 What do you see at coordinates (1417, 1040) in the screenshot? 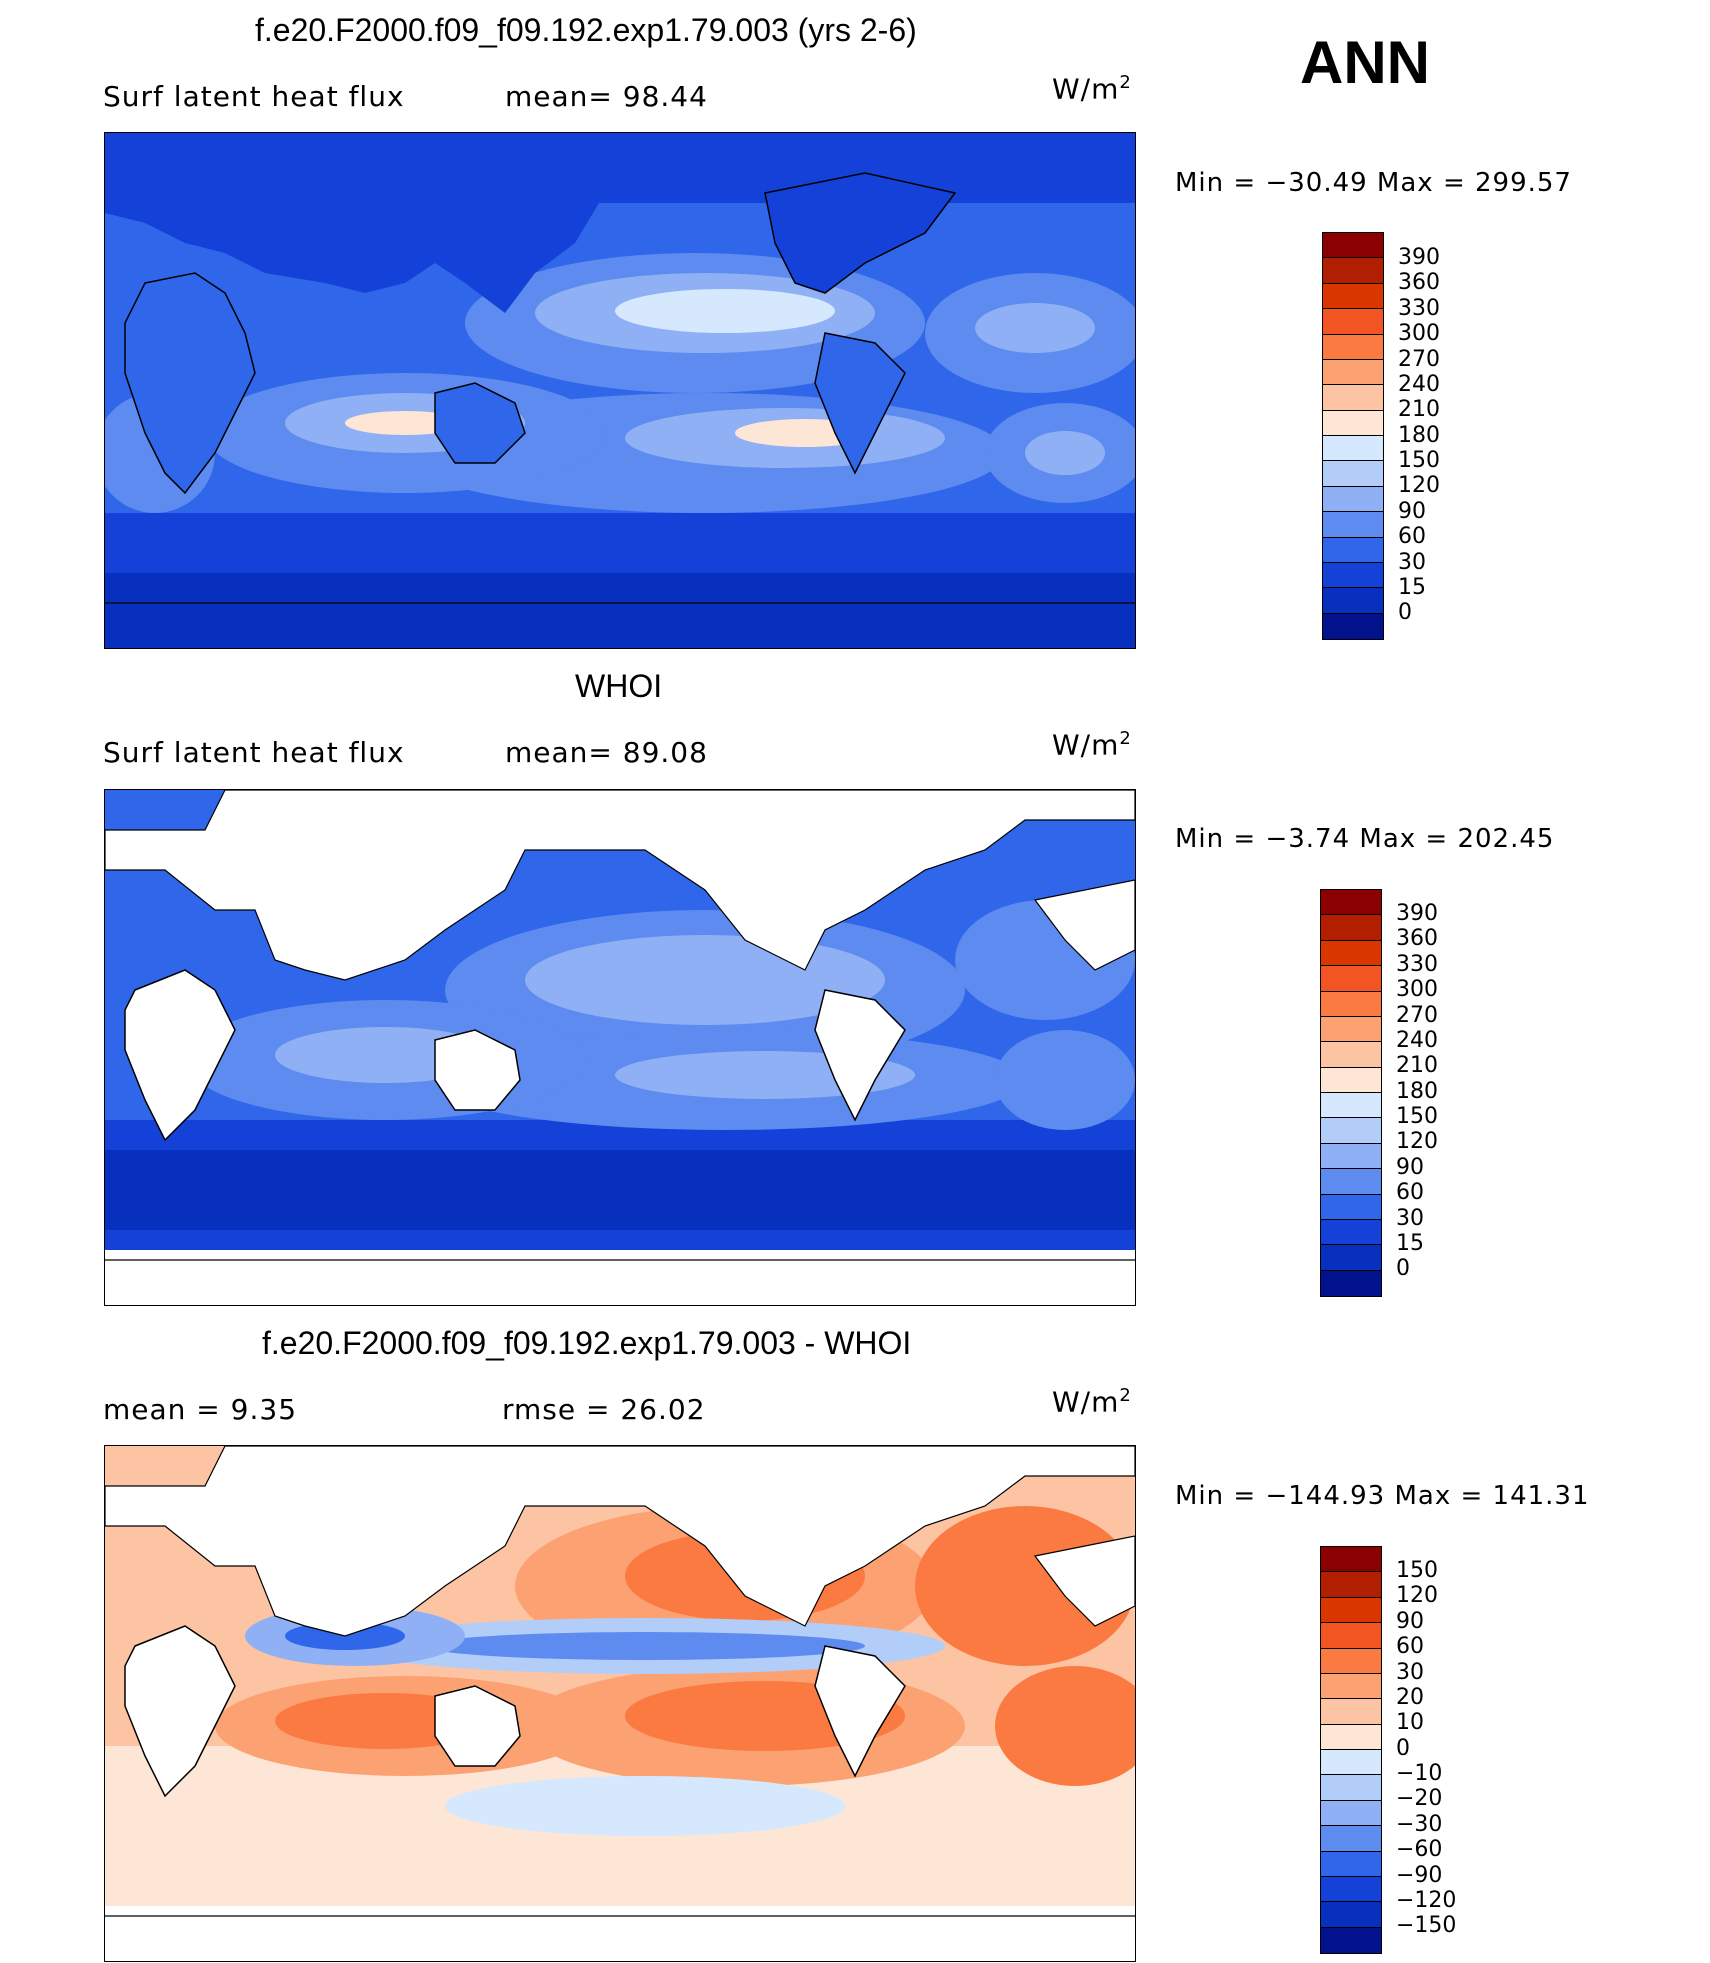
I see `colorbar-tick-label: 240` at bounding box center [1417, 1040].